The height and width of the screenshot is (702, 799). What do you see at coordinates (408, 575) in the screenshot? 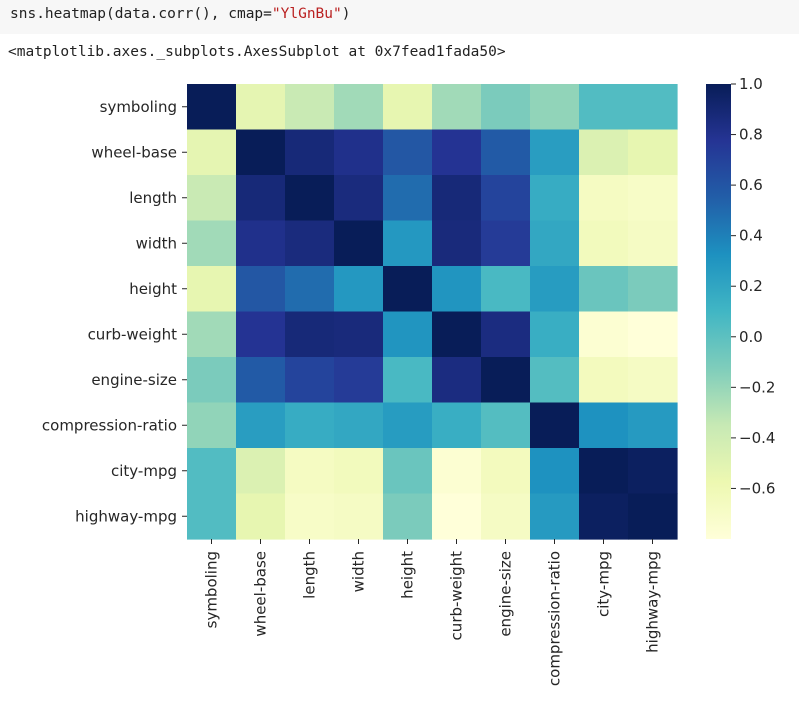
I see `column-tick-label: height` at bounding box center [408, 575].